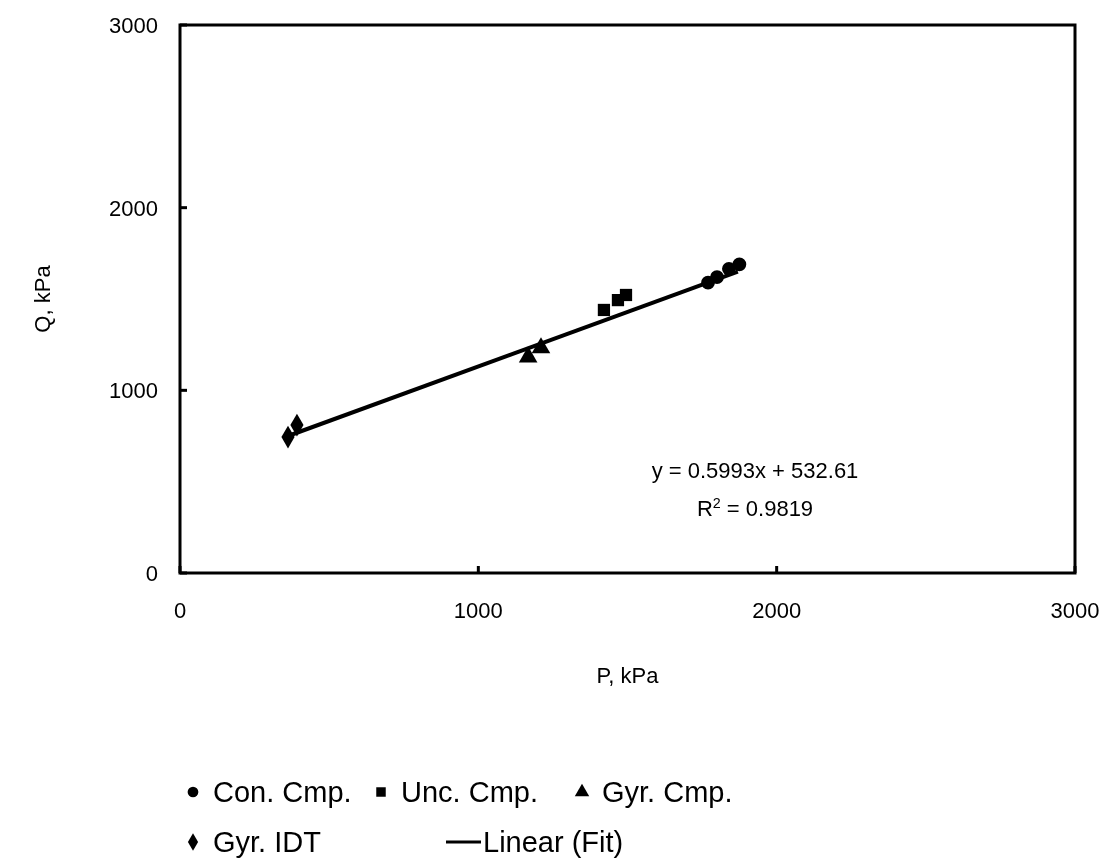 Image resolution: width=1117 pixels, height=865 pixels. What do you see at coordinates (133, 391) in the screenshot?
I see `y-tick-label: 1000` at bounding box center [133, 391].